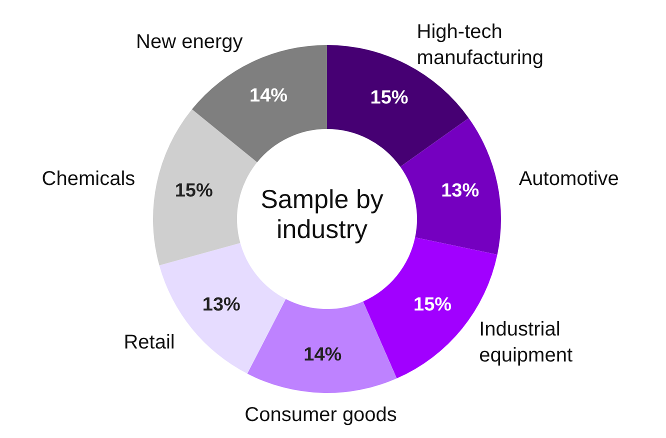 This screenshot has width=666, height=438. I want to click on slice-label: Automotive, so click(568, 179).